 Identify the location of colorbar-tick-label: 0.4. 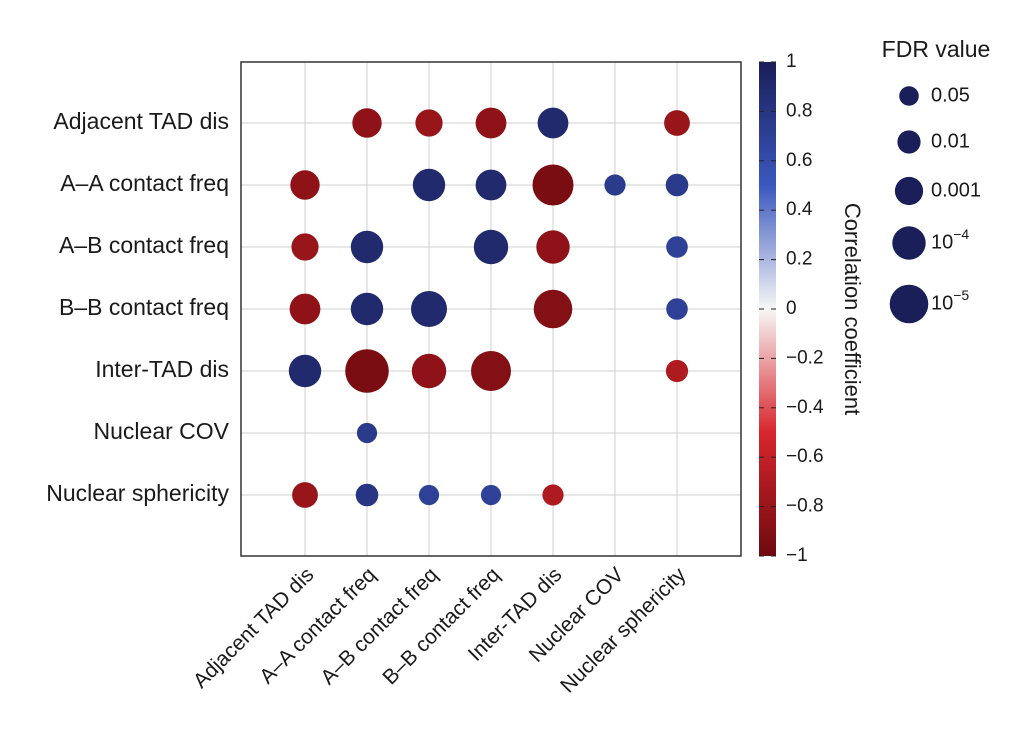
(799, 209).